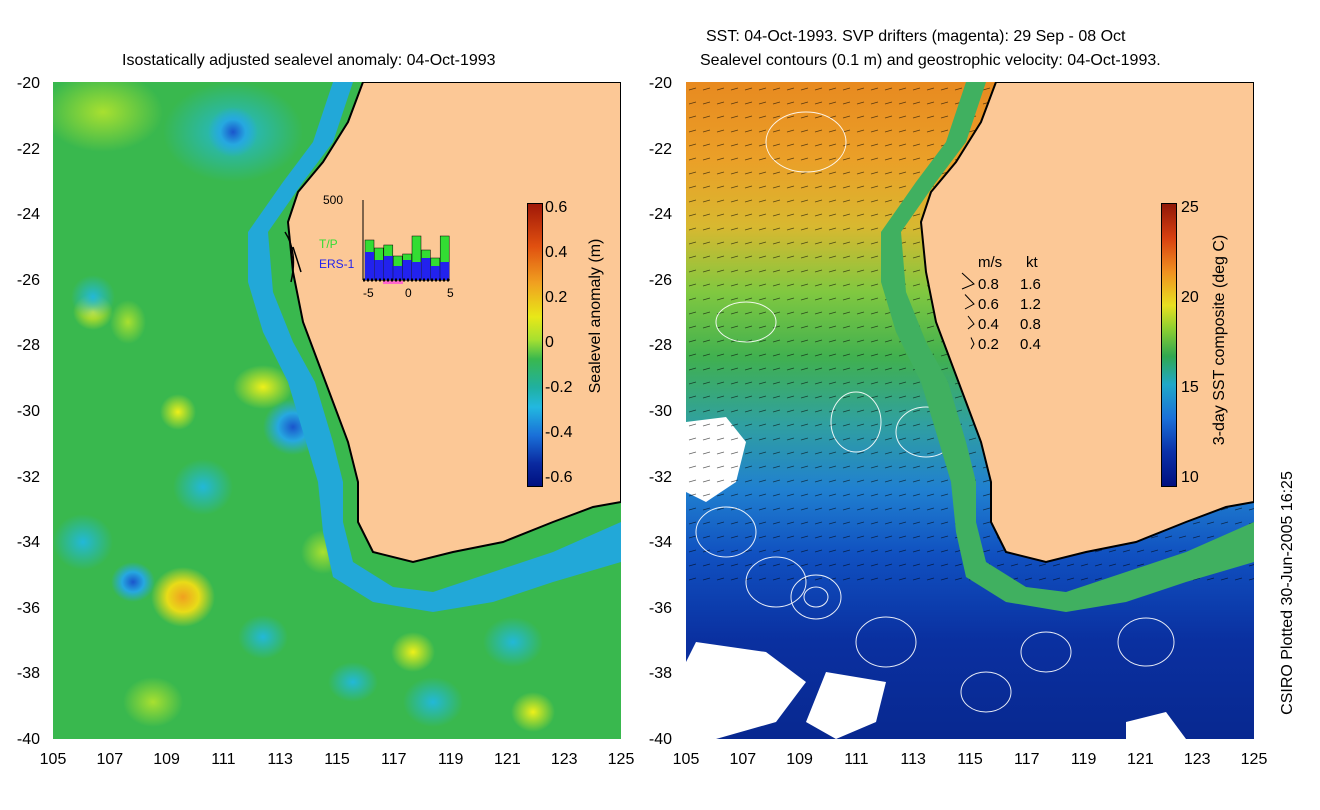 The width and height of the screenshot is (1320, 810). I want to click on colorbar-tick-label: 0, so click(549, 342).